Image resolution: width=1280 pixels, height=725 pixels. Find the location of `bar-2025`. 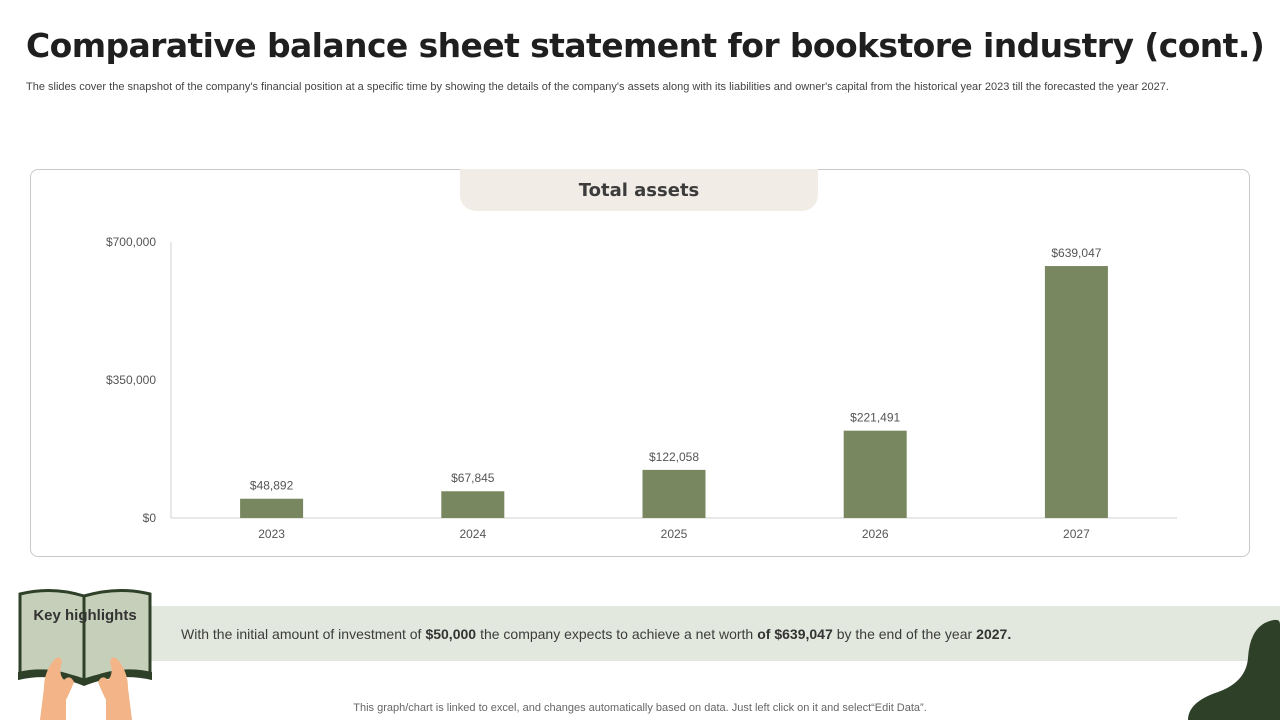

bar-2025 is located at coordinates (674, 493).